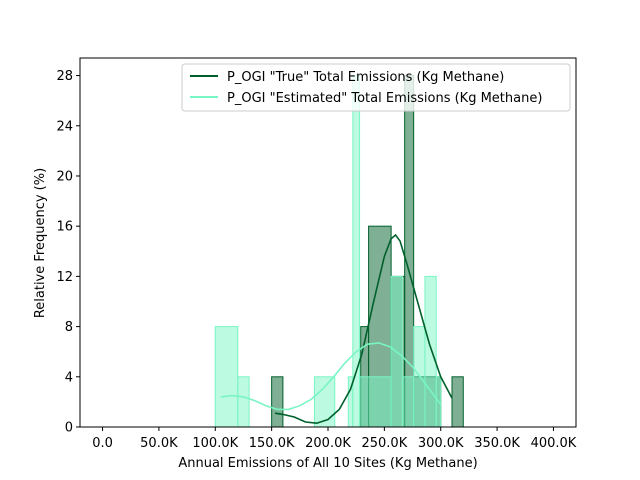 The image size is (640, 480). What do you see at coordinates (69, 377) in the screenshot?
I see `y-tick-label: 4` at bounding box center [69, 377].